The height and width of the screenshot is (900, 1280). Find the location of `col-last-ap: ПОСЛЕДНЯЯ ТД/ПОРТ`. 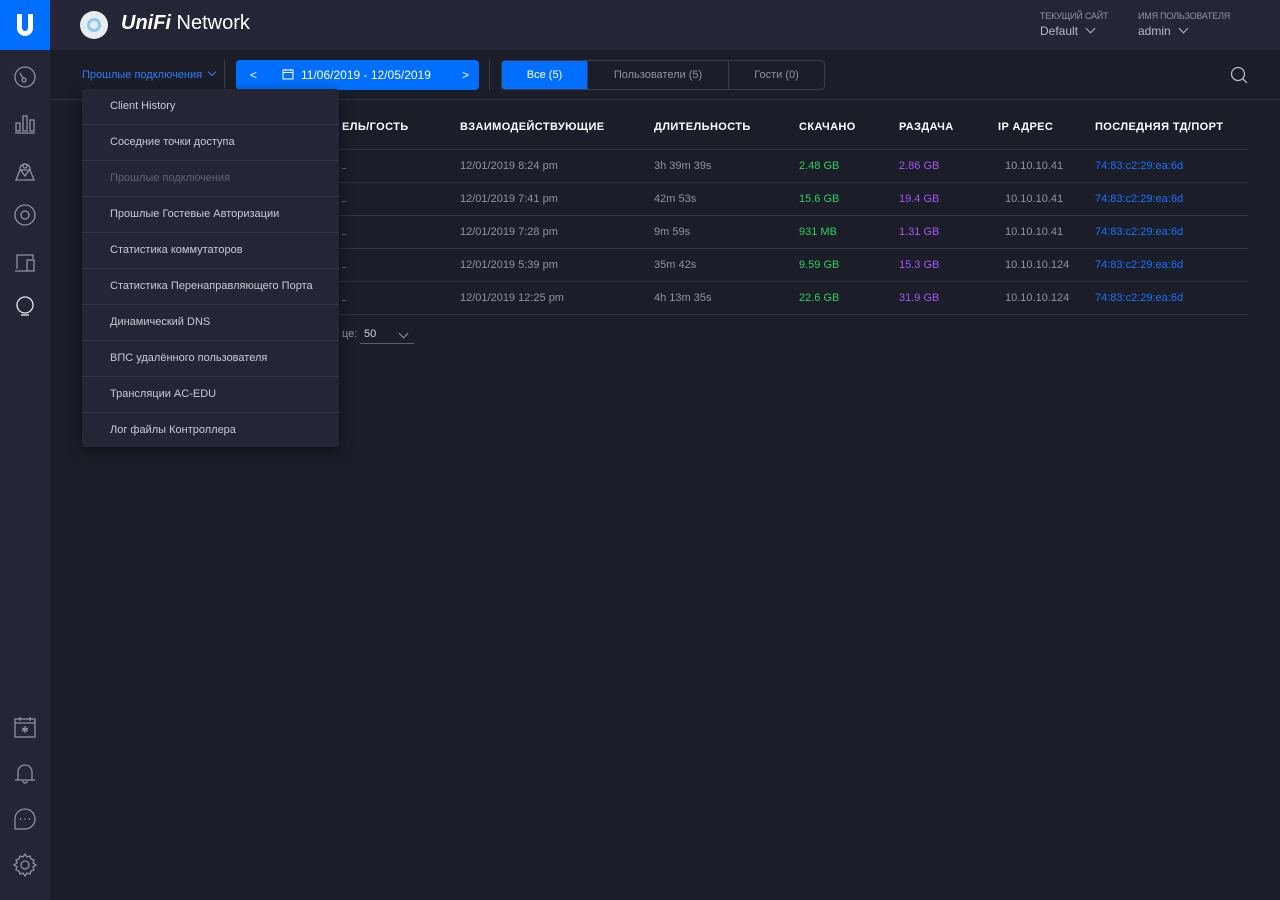

col-last-ap: ПОСЛЕДНЯЯ ТД/ПОРТ is located at coordinates (1159, 127).